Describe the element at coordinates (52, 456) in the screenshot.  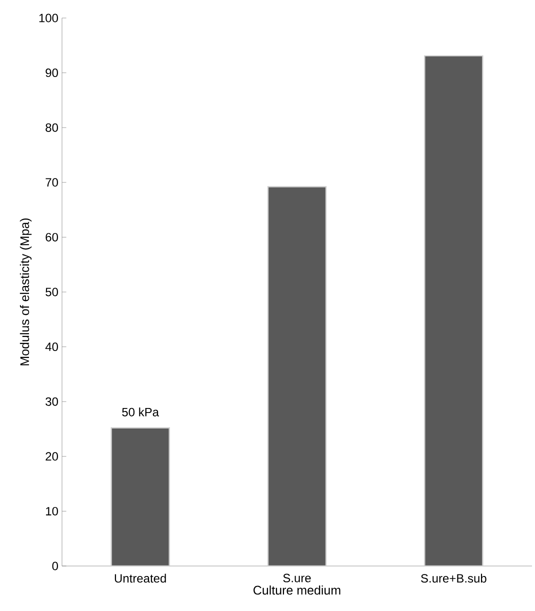
I see `y-tick-label: 20` at that location.